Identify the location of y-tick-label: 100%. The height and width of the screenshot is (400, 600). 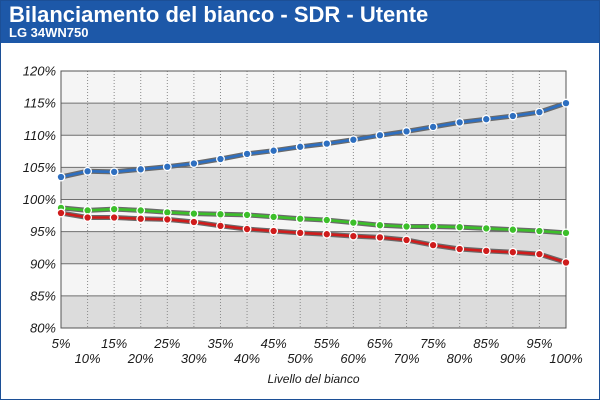
(39, 199).